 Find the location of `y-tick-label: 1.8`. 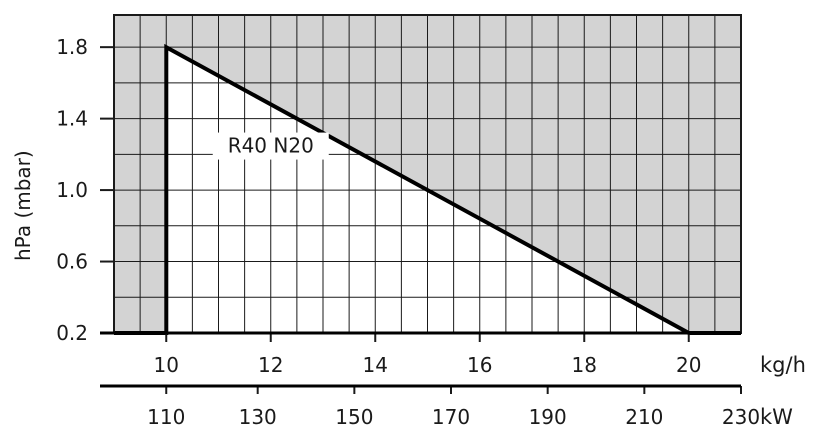

y-tick-label: 1.8 is located at coordinates (72, 47).